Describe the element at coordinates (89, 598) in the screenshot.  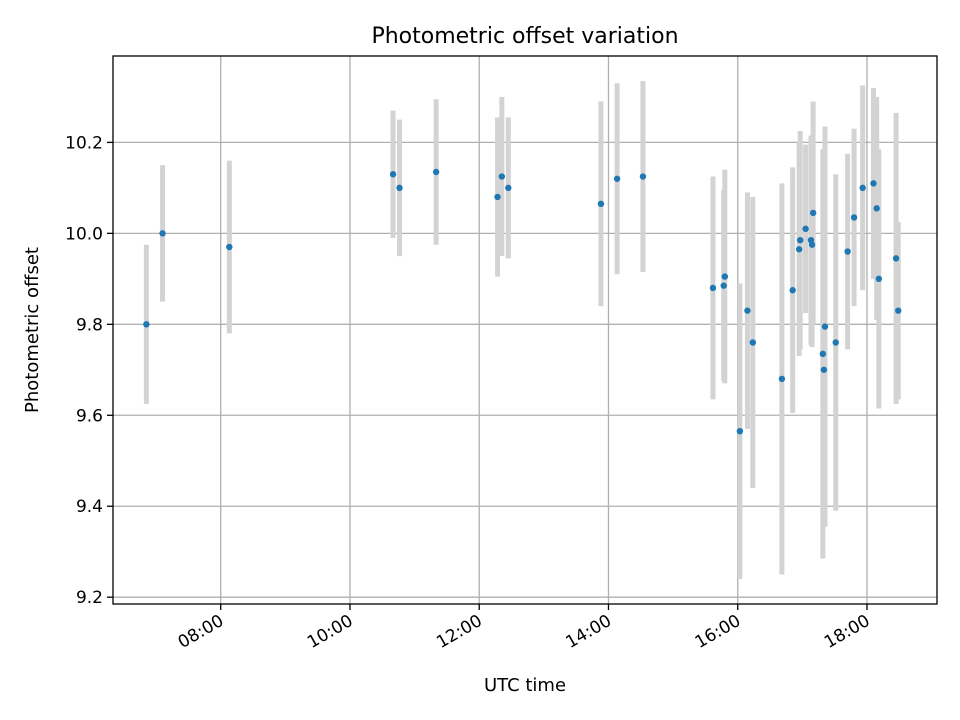
I see `y-tick-label: 9.2` at that location.